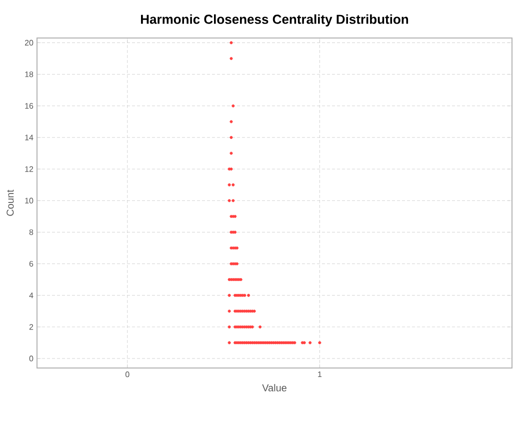 This screenshot has width=520, height=446. What do you see at coordinates (31, 295) in the screenshot?
I see `y-tick-label: 4` at bounding box center [31, 295].